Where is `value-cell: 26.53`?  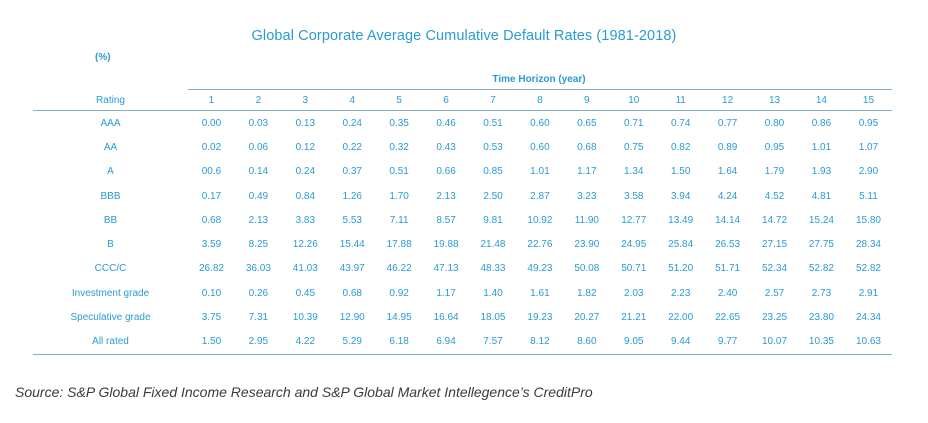
value-cell: 26.53 is located at coordinates (728, 245).